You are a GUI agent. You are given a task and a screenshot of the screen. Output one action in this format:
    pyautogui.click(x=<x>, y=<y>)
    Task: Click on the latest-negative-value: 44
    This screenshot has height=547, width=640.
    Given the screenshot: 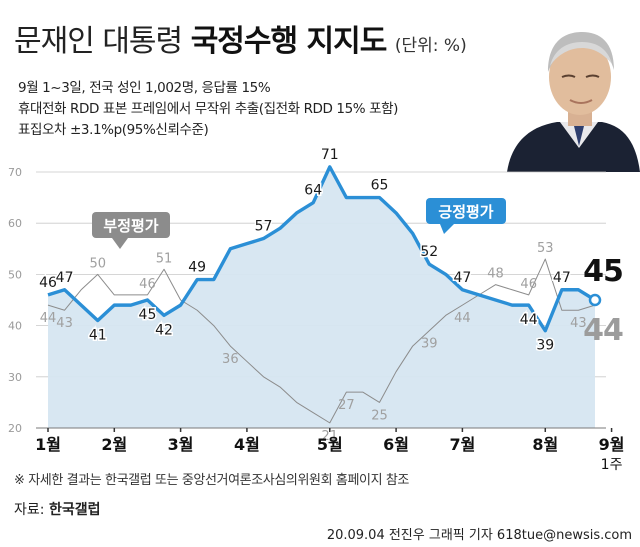 What is the action you would take?
    pyautogui.click(x=603, y=330)
    